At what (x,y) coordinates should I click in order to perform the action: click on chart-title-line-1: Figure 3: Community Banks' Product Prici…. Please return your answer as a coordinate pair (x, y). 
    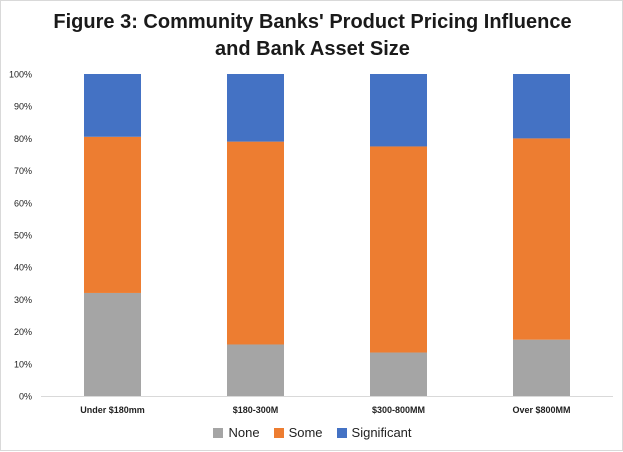
    Looking at the image, I should click on (312, 22).